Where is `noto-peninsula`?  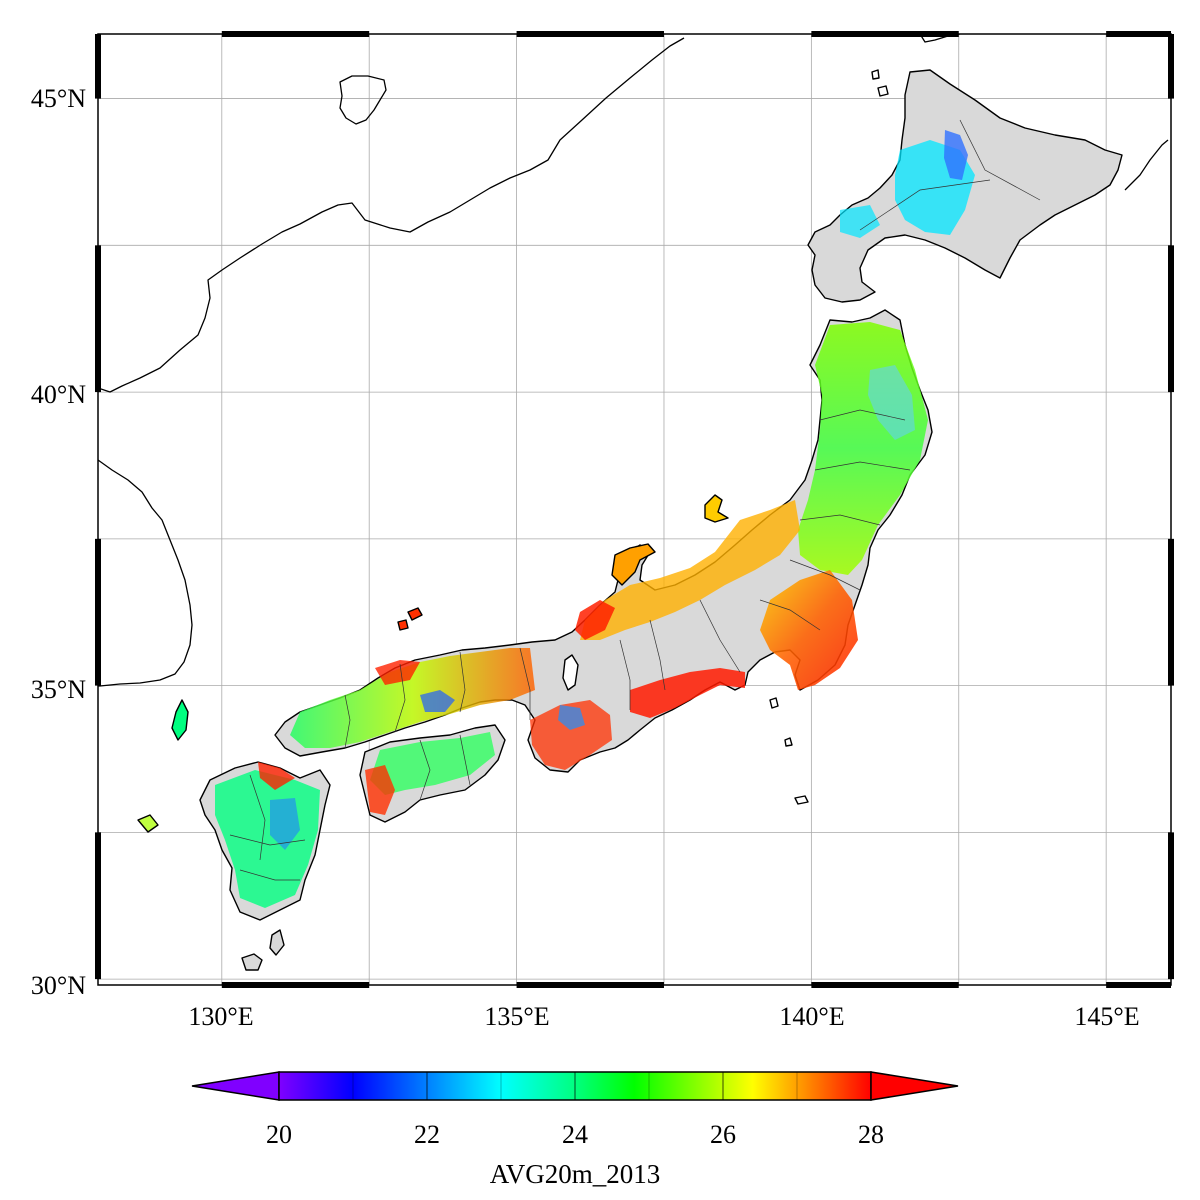
noto-peninsula is located at coordinates (633, 564).